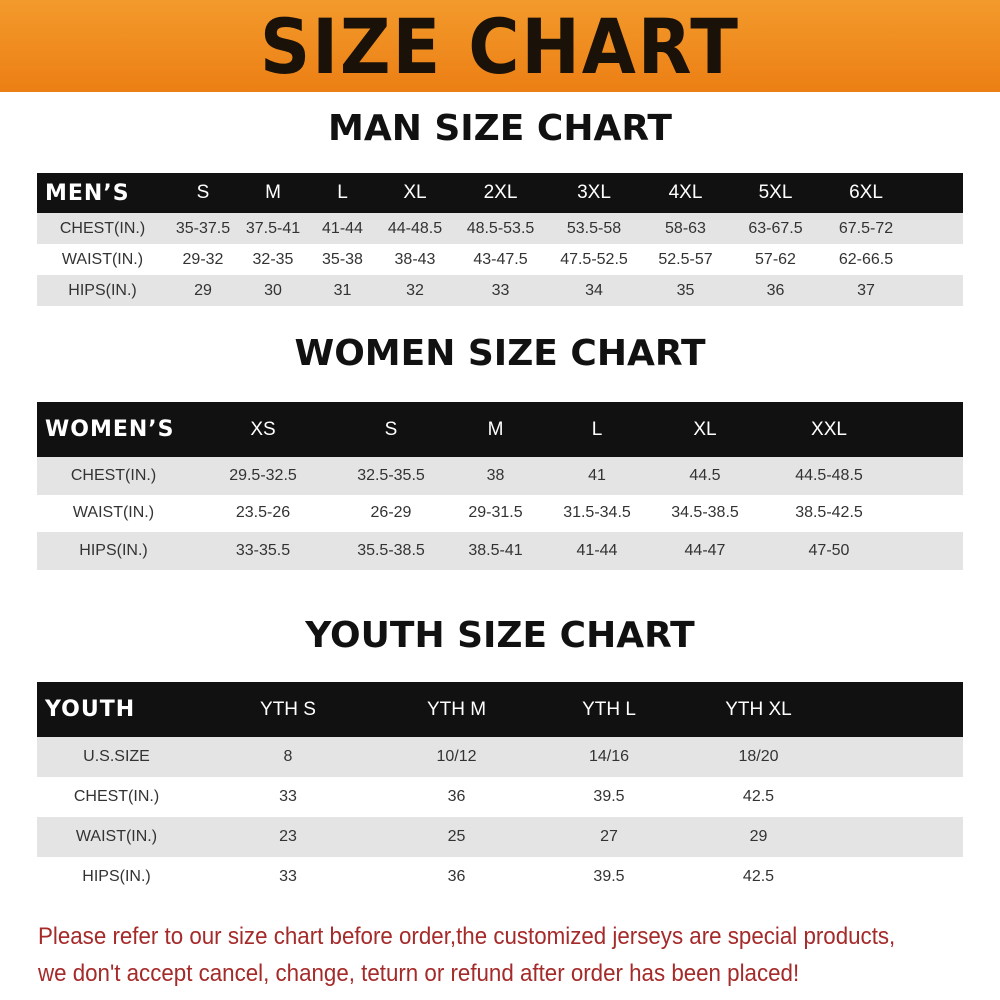  What do you see at coordinates (597, 513) in the screenshot?
I see `table-cell: 31.5-34.5` at bounding box center [597, 513].